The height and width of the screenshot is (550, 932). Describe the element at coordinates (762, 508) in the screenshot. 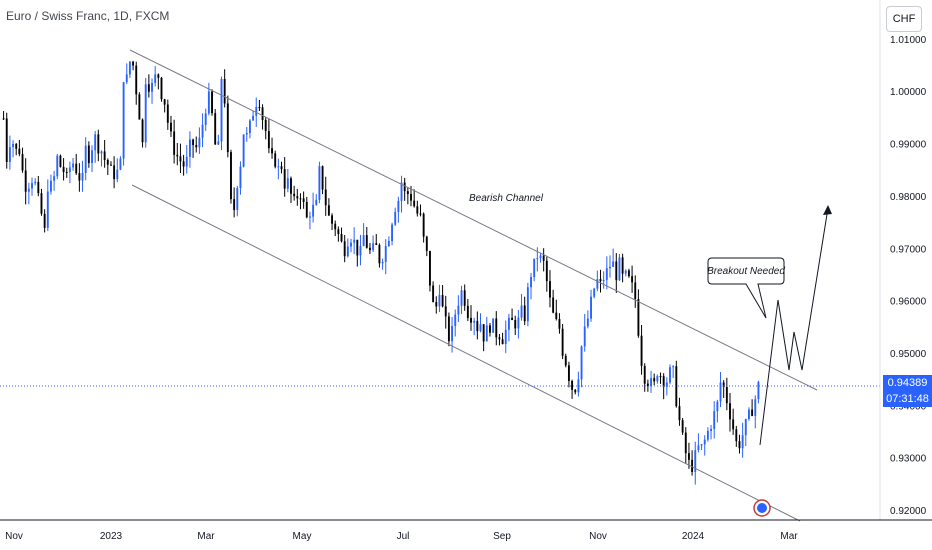

I see `event-marker-icon` at that location.